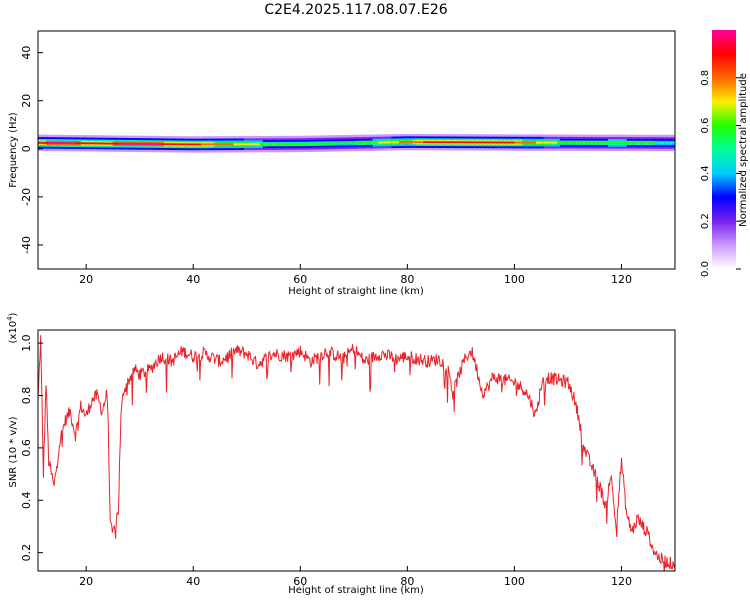  What do you see at coordinates (13, 150) in the screenshot?
I see `spectrogram-y-label: Frequency (Hz)` at bounding box center [13, 150].